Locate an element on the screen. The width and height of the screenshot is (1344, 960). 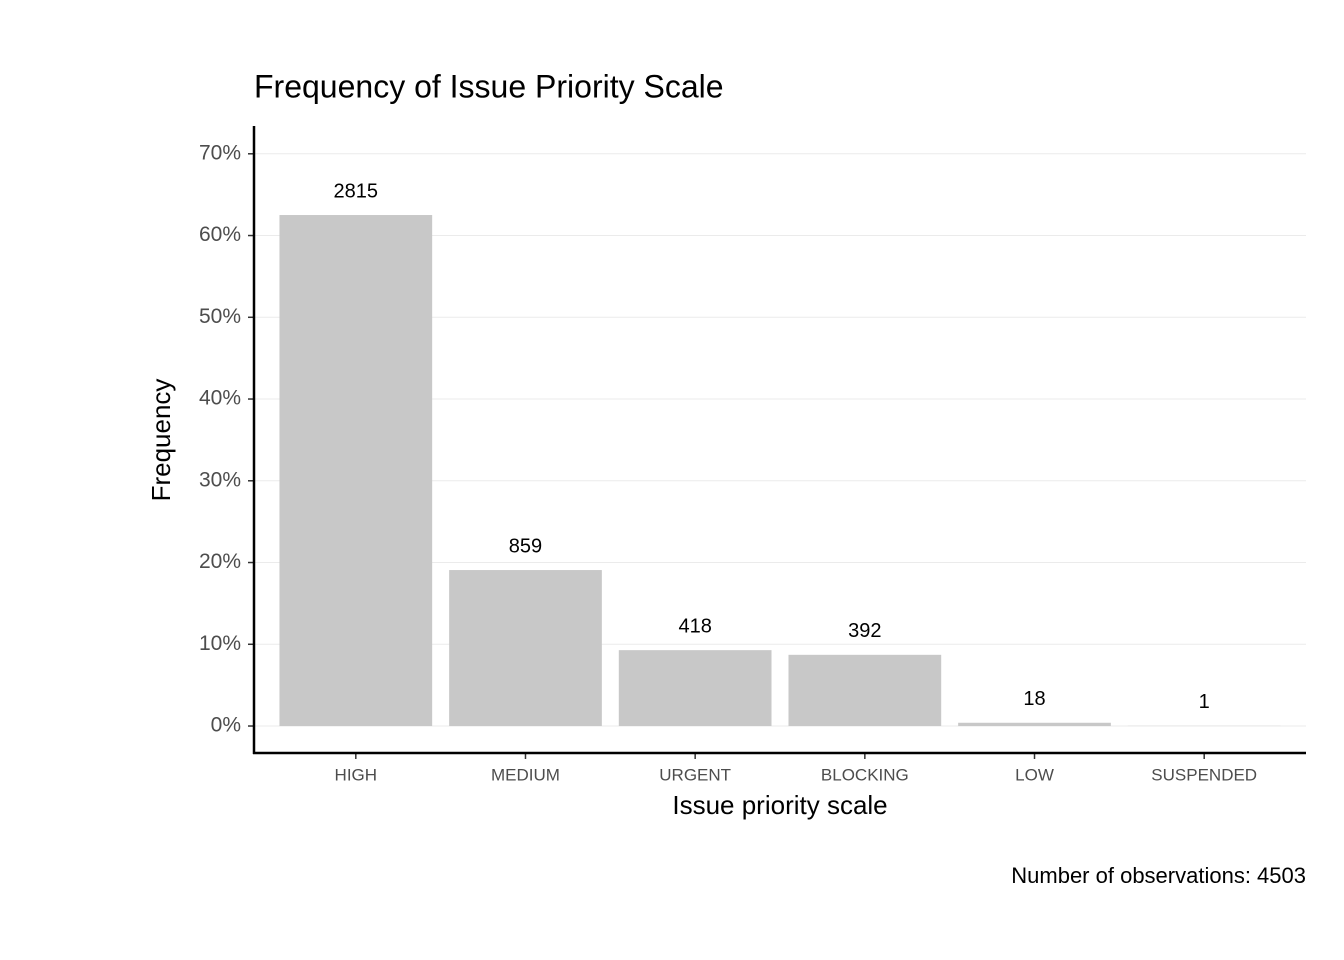
data-label: 18 is located at coordinates (1034, 699).